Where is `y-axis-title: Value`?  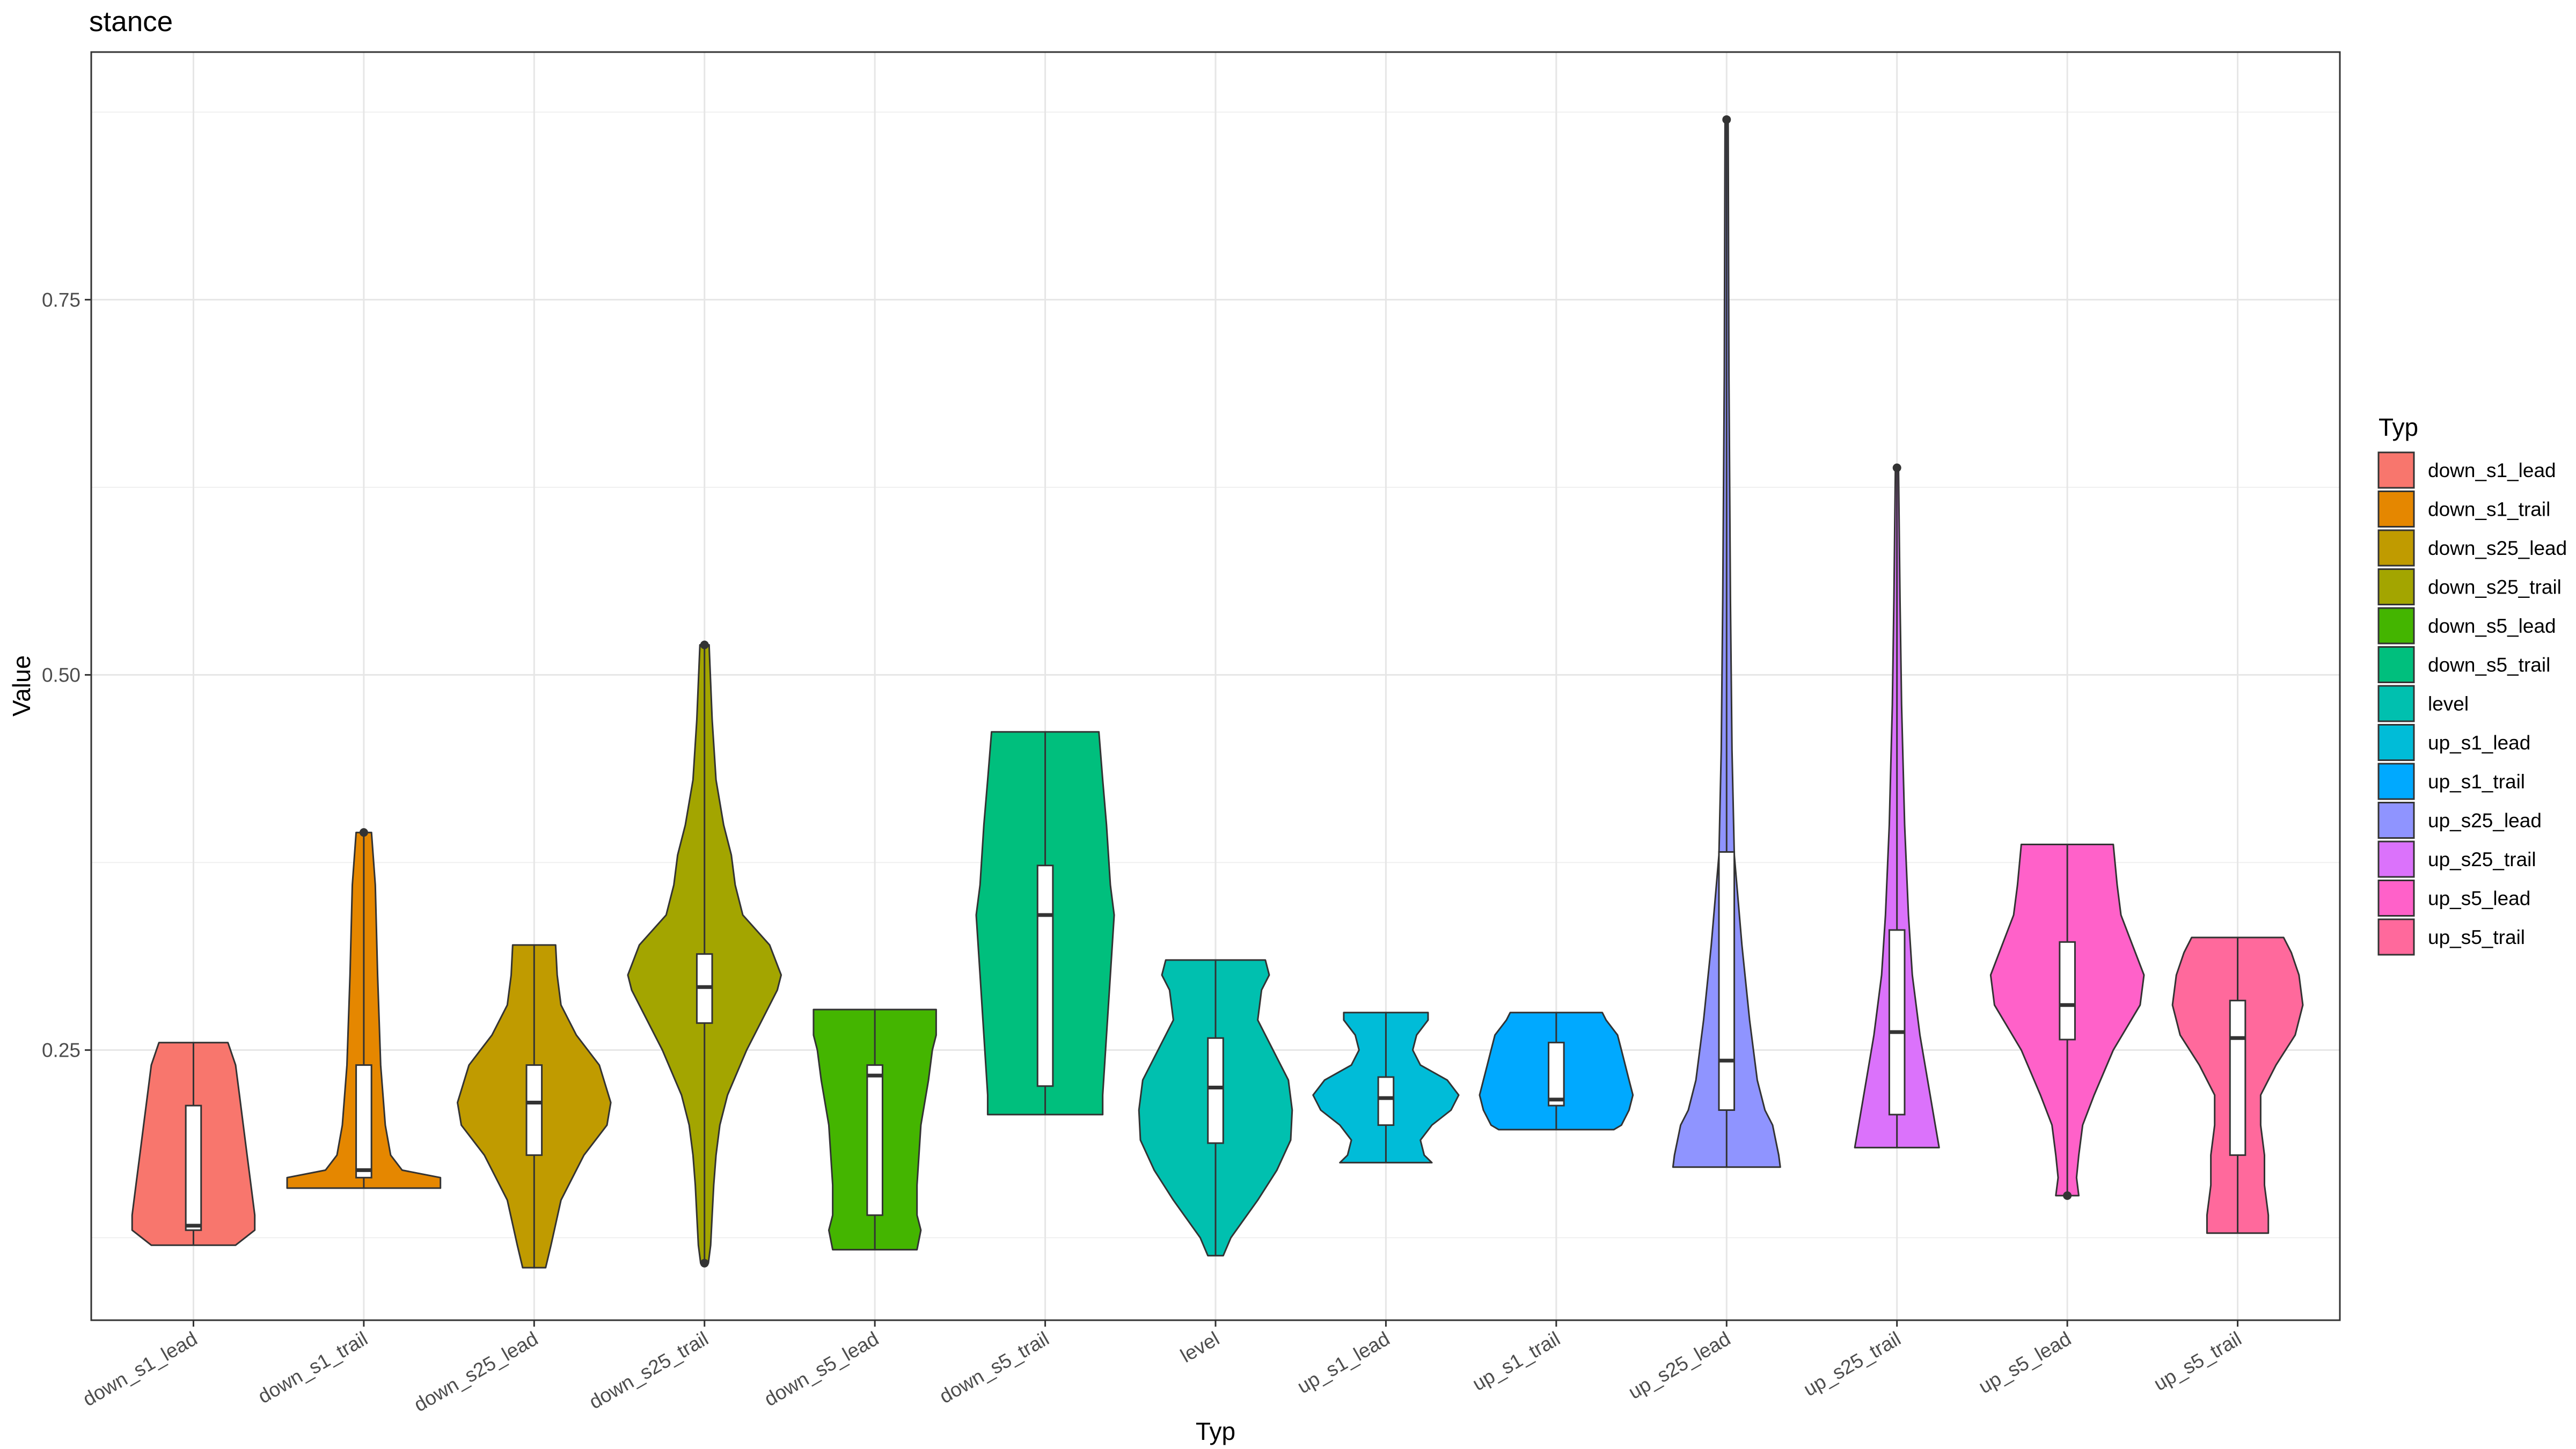
y-axis-title: Value is located at coordinates (21, 685).